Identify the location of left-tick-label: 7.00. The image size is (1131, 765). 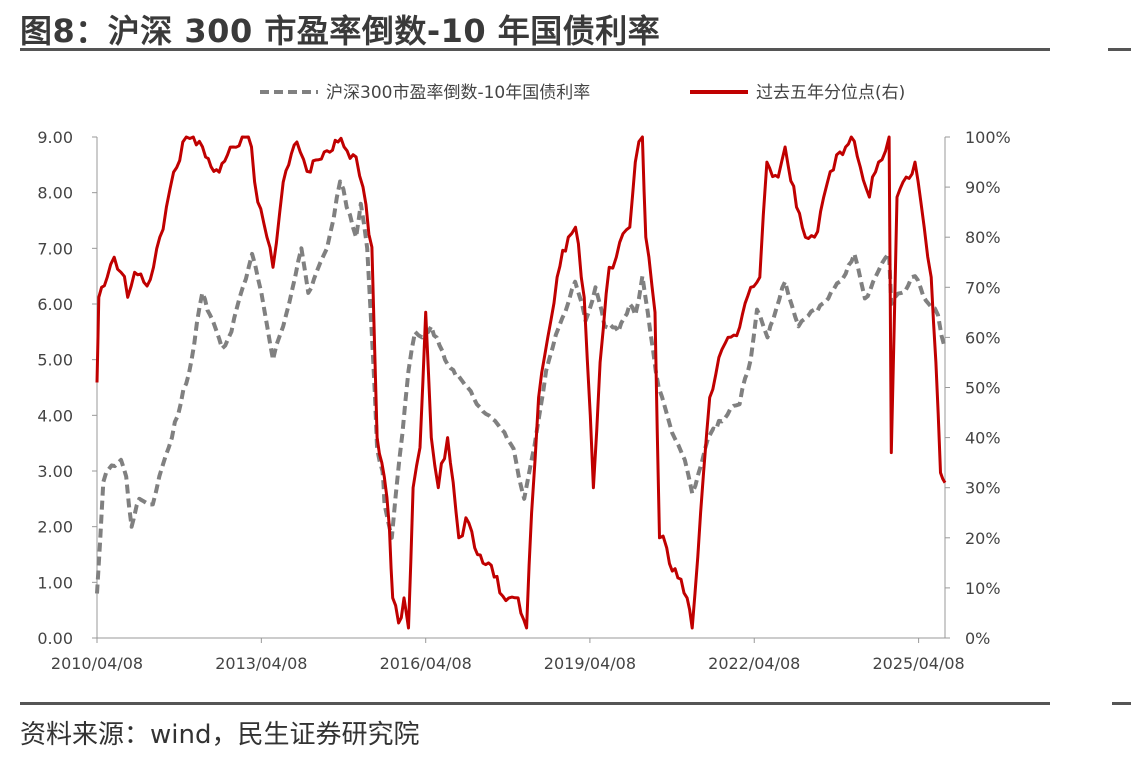
(55, 248).